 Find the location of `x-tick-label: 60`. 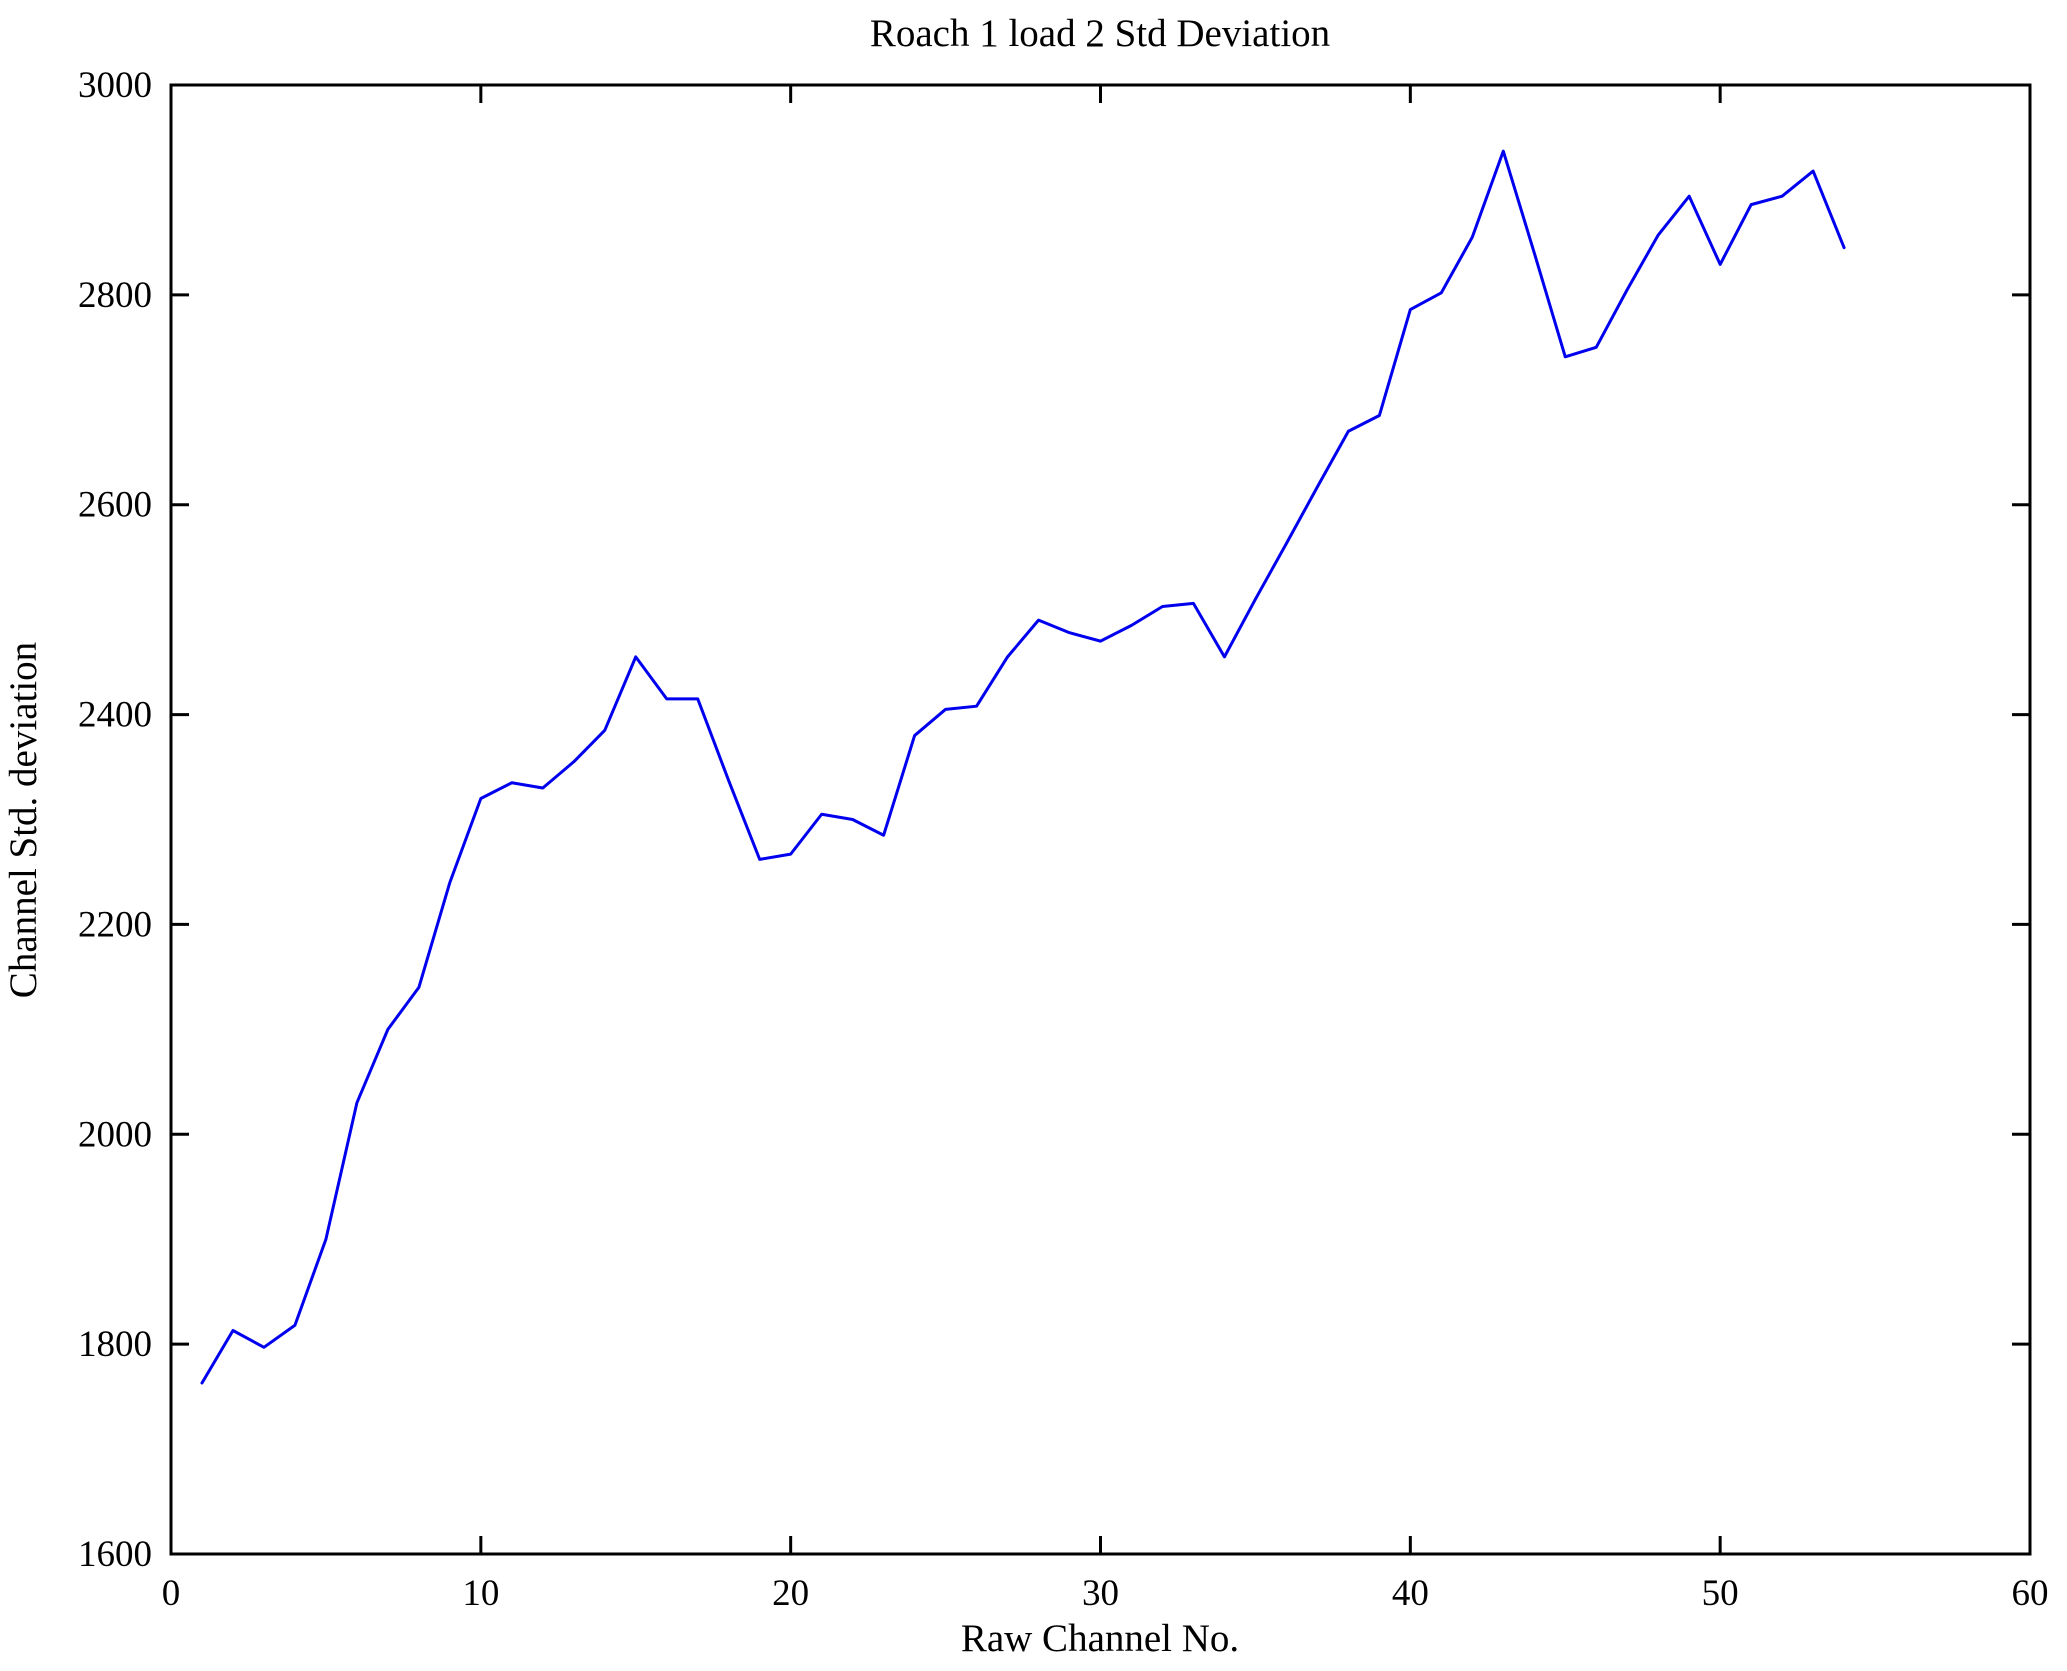

x-tick-label: 60 is located at coordinates (2030, 1593).